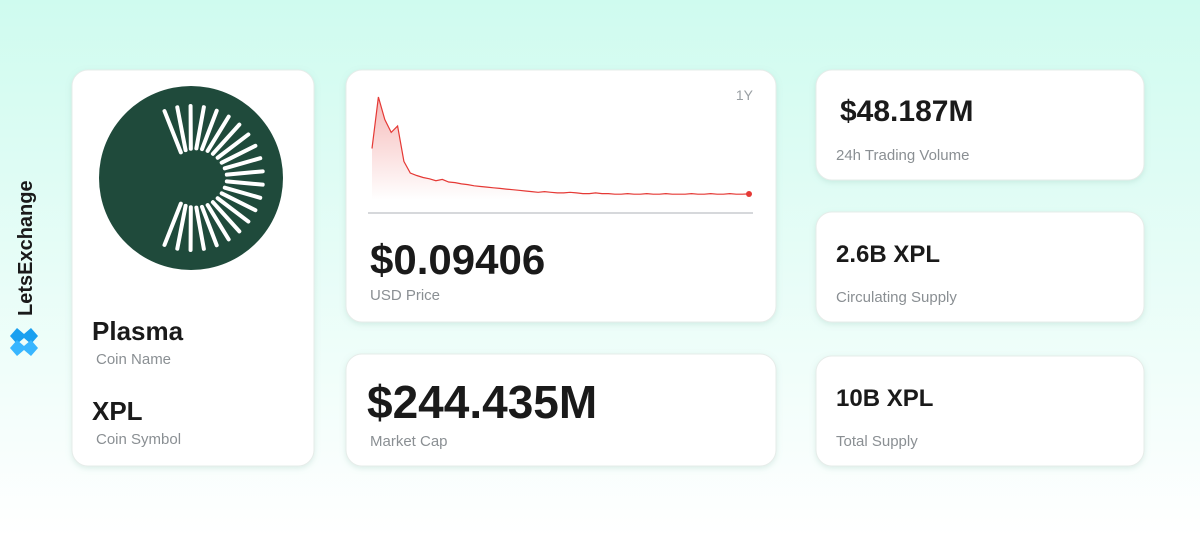  I want to click on sparkline, so click(561, 148).